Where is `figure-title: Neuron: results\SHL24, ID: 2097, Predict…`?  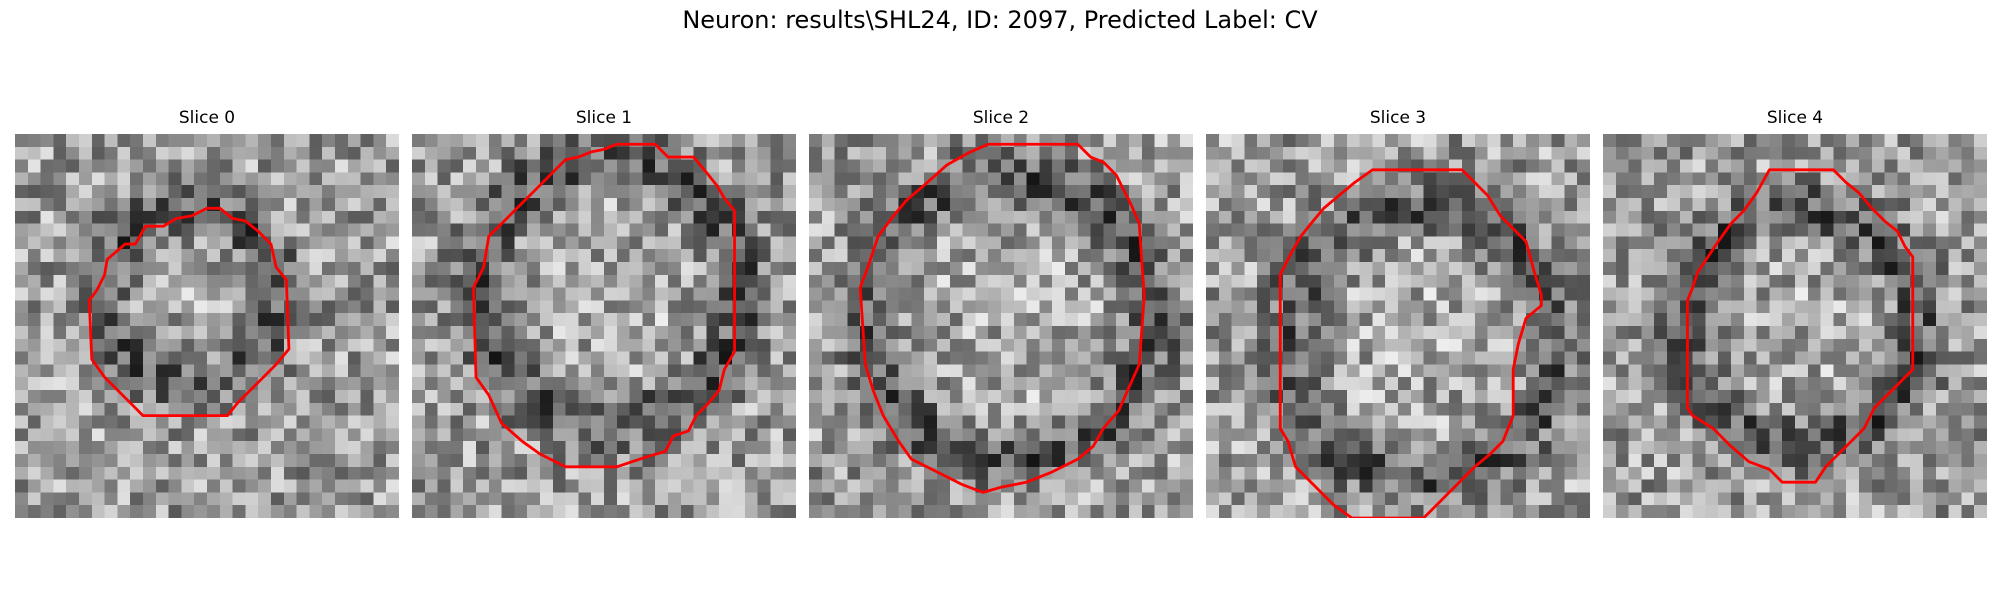
figure-title: Neuron: results\SHL24, ID: 2097, Predict… is located at coordinates (1000, 20).